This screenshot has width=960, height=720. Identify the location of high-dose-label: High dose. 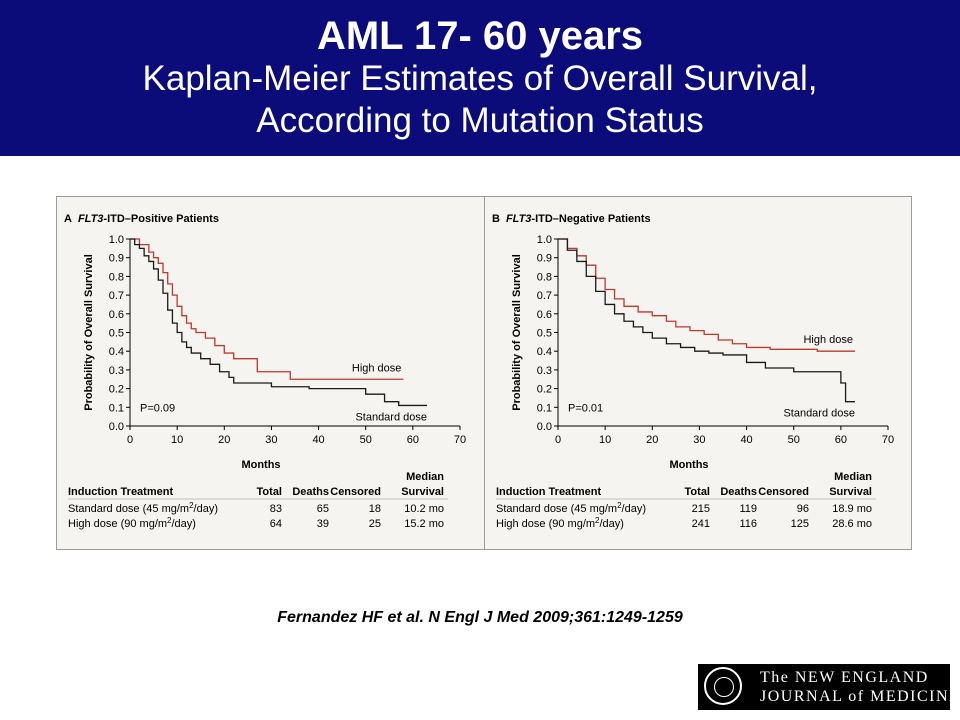
(828, 340).